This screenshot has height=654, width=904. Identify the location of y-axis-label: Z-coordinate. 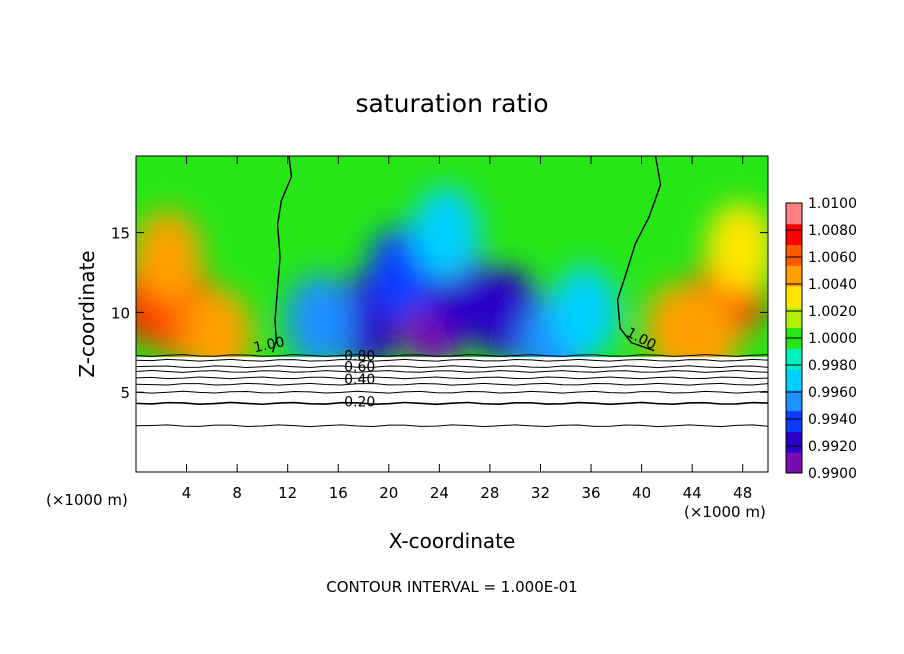
(87, 313).